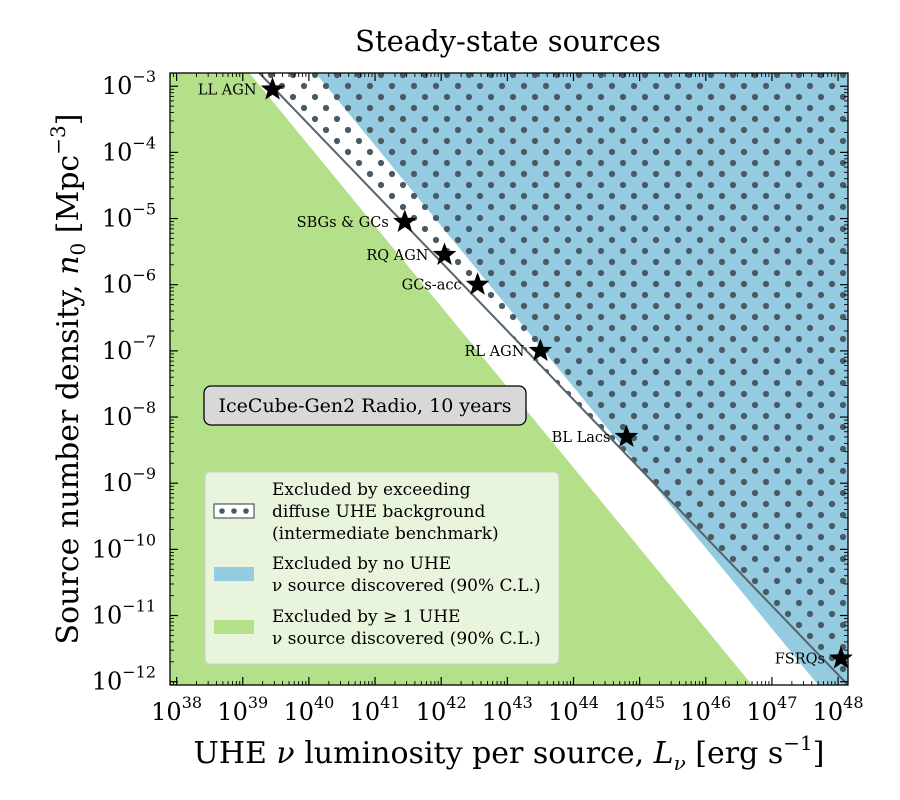 The width and height of the screenshot is (900, 800). What do you see at coordinates (129, 414) in the screenshot?
I see `y-tick-label: 10⁻⁸` at bounding box center [129, 414].